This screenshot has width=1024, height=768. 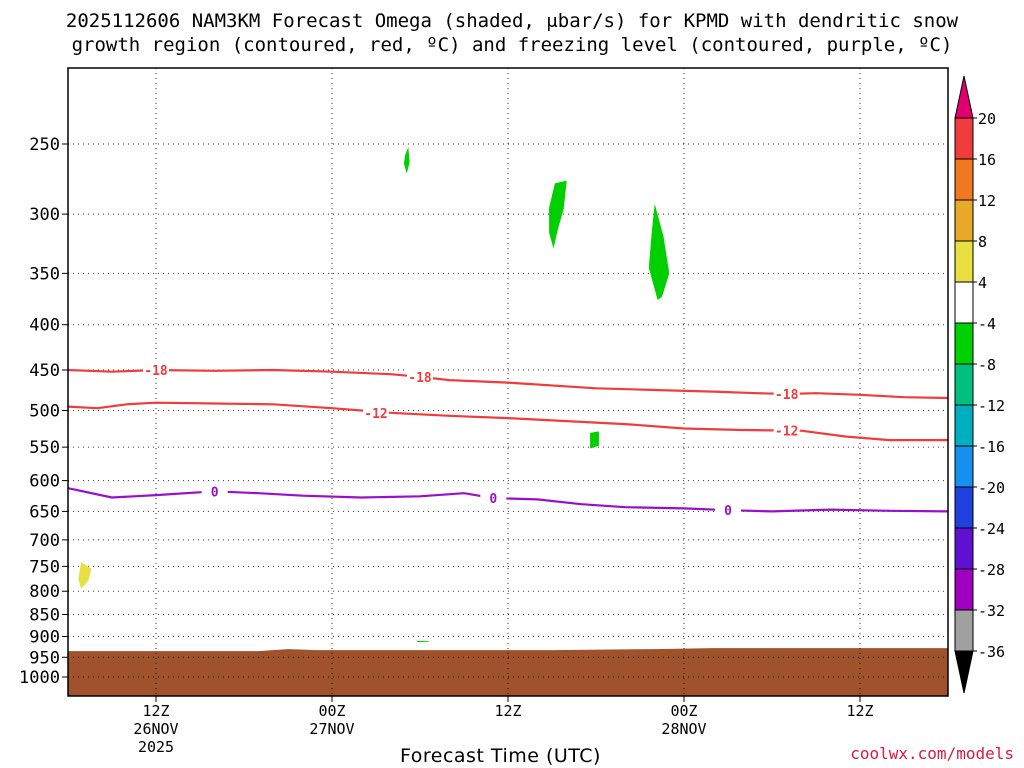 What do you see at coordinates (987, 324) in the screenshot?
I see `colorbar-label: -4` at bounding box center [987, 324].